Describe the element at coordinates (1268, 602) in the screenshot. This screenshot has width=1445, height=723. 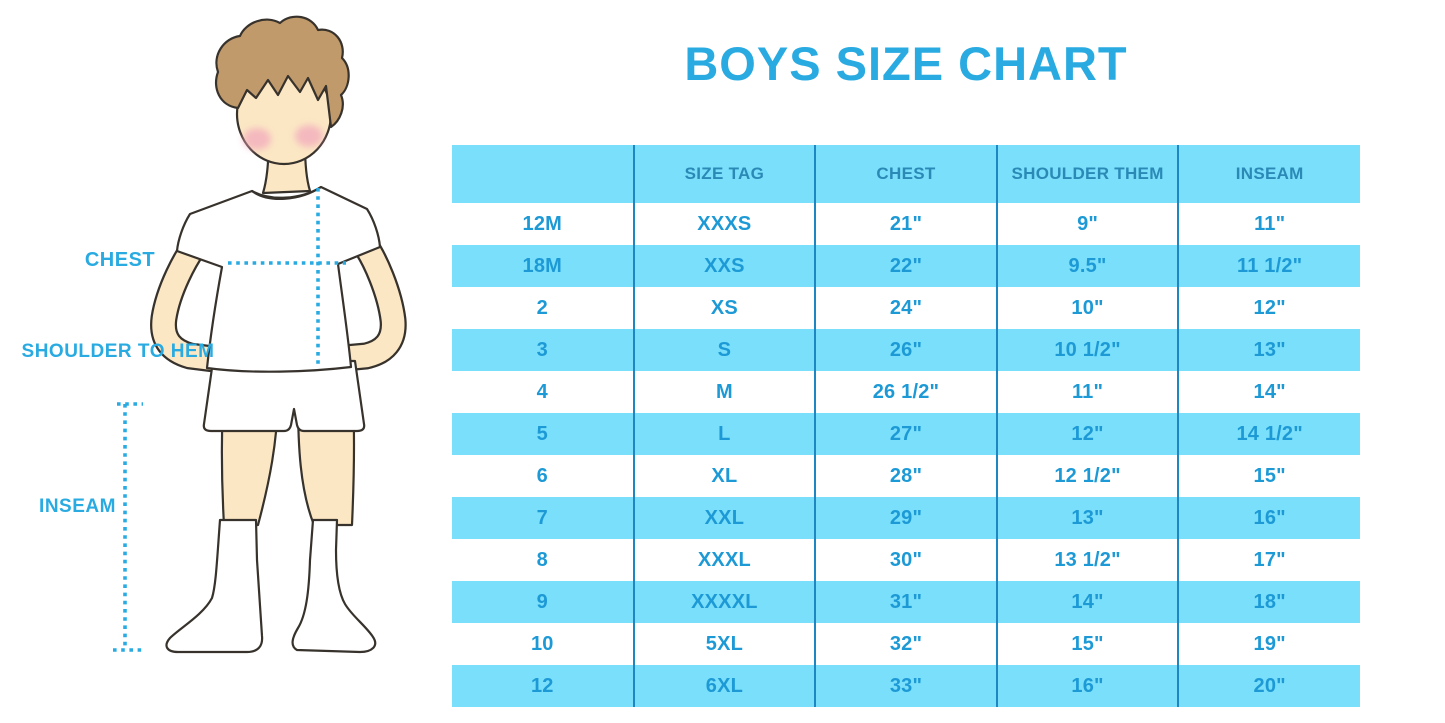
I see `table-cell: 18"` at that location.